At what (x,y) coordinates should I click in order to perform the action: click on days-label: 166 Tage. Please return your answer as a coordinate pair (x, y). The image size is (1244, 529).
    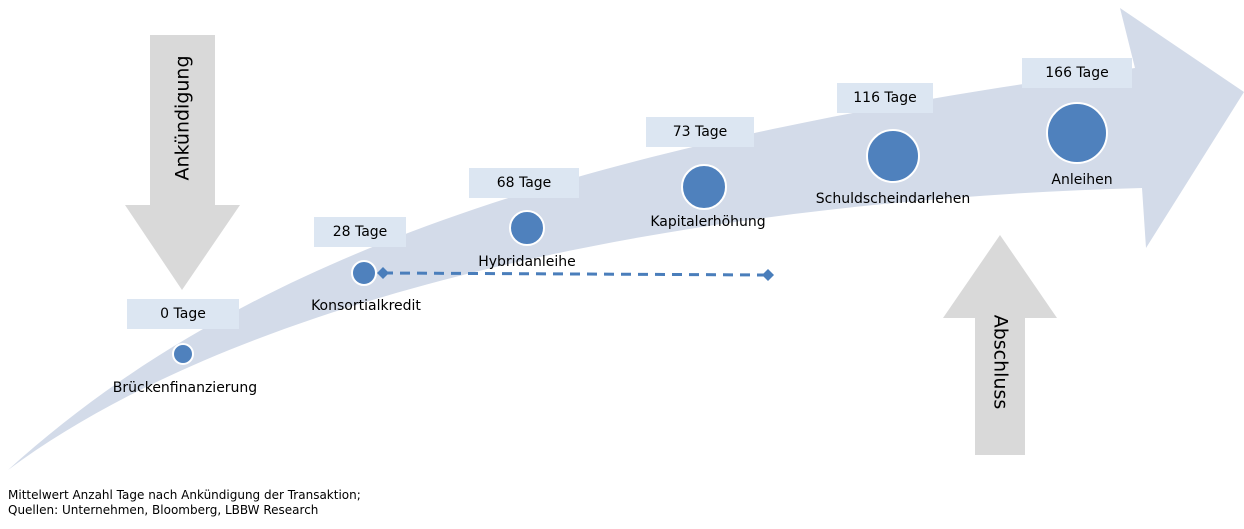
    Looking at the image, I should click on (1077, 73).